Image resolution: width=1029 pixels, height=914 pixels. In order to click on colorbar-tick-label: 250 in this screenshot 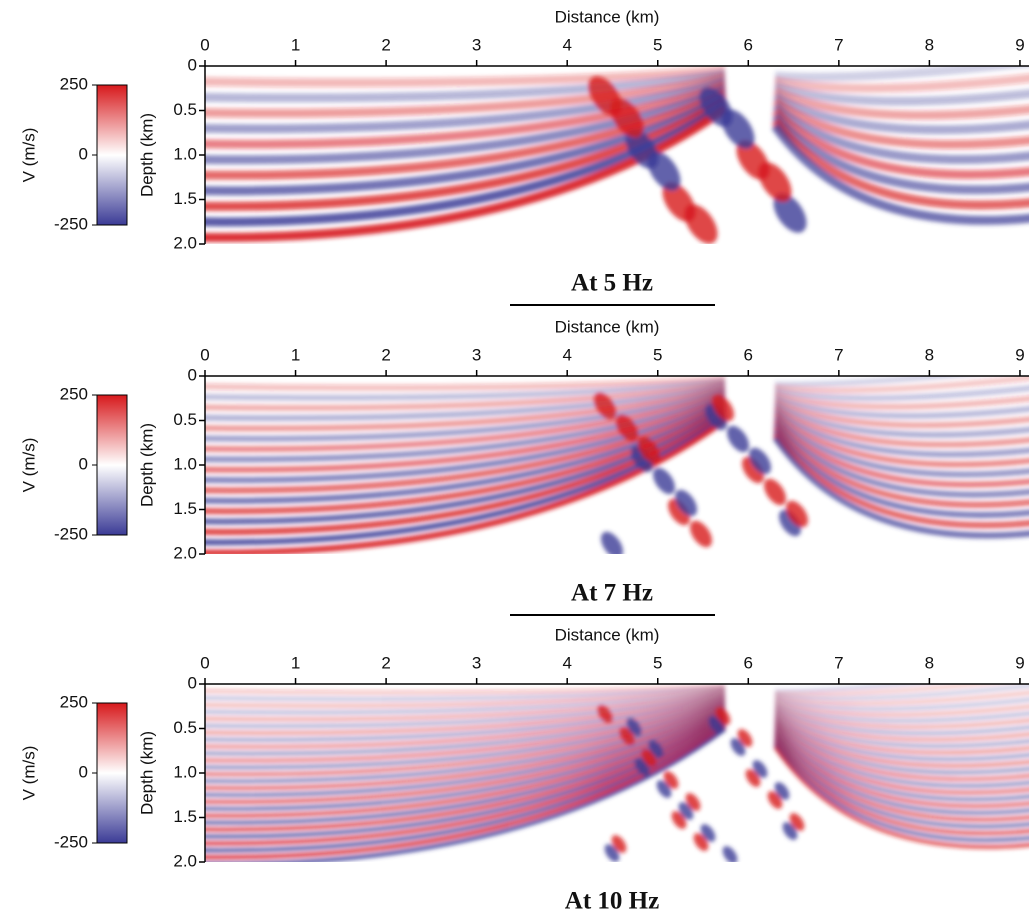, I will do `click(74, 701)`.